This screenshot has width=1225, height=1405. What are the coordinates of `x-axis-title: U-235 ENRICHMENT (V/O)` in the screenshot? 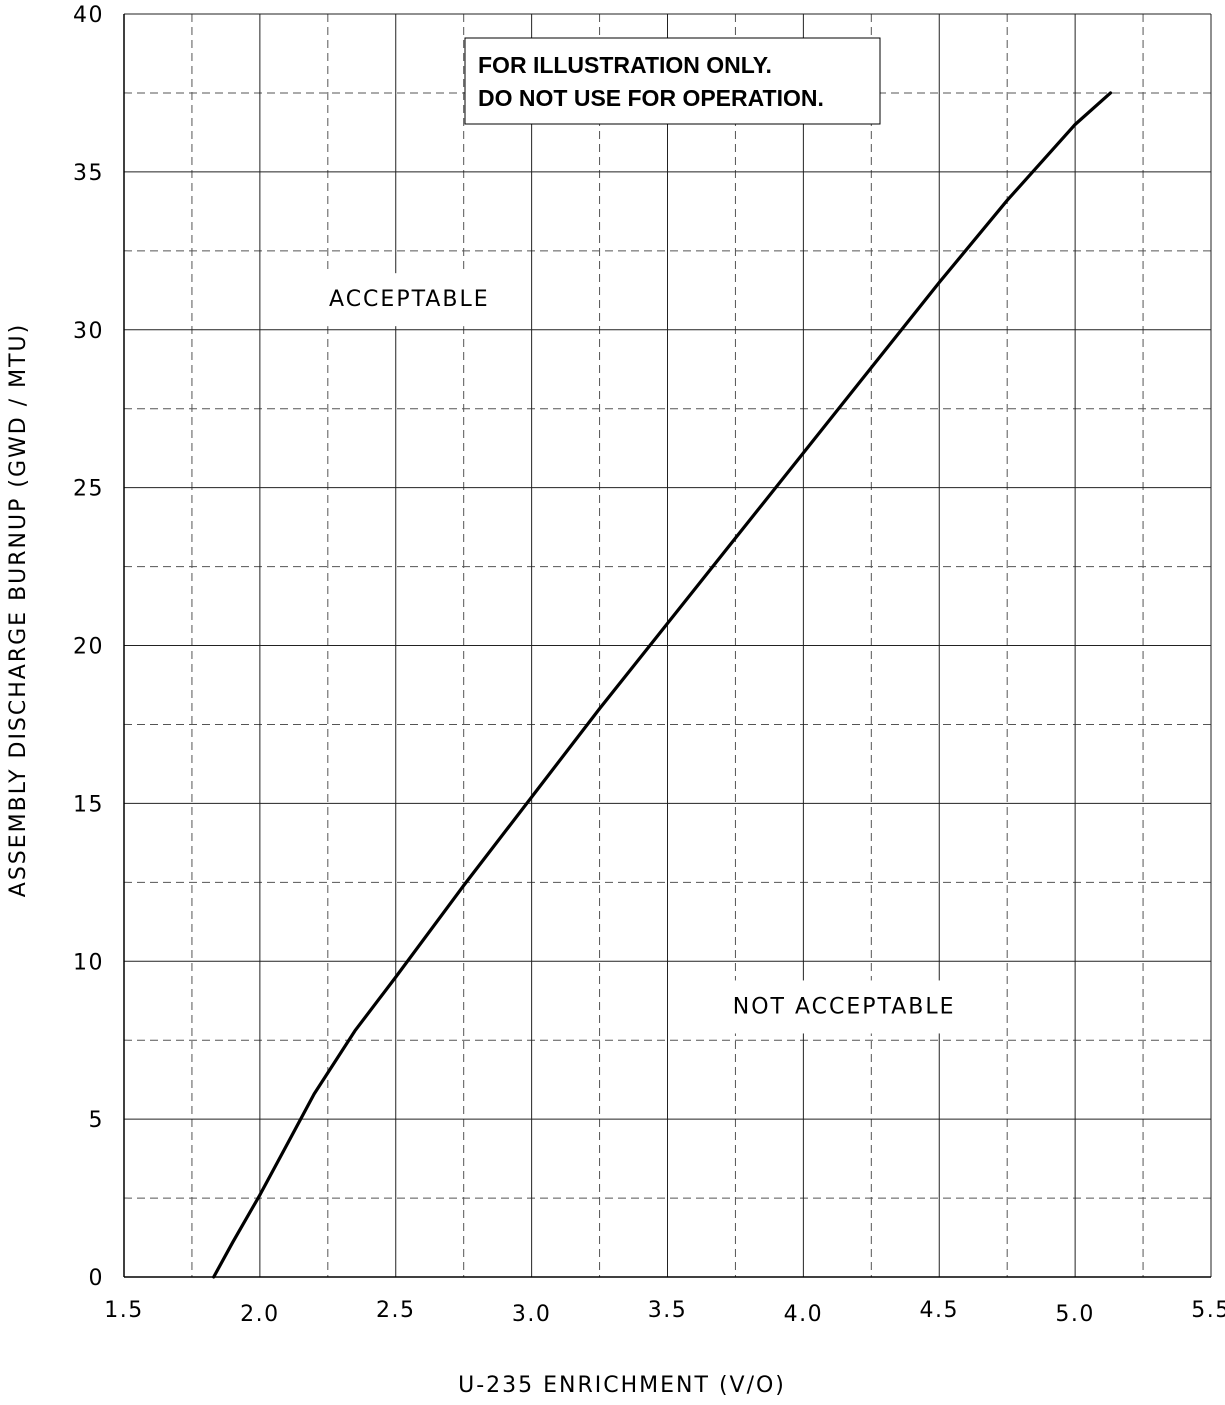 It's located at (622, 1385).